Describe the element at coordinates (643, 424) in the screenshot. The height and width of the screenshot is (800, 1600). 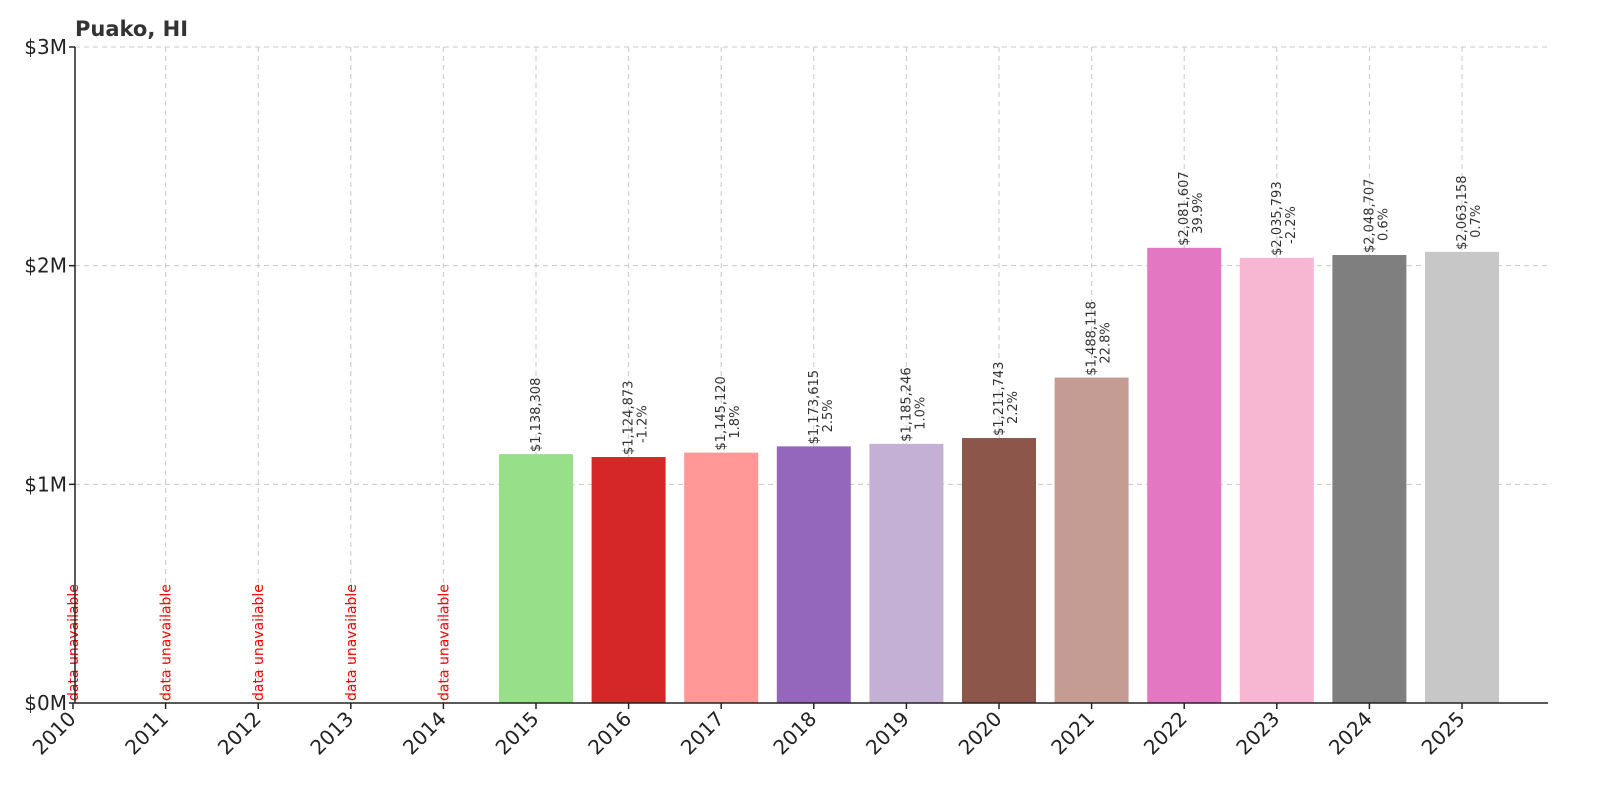
I see `bar-change-label: -1.2%` at that location.